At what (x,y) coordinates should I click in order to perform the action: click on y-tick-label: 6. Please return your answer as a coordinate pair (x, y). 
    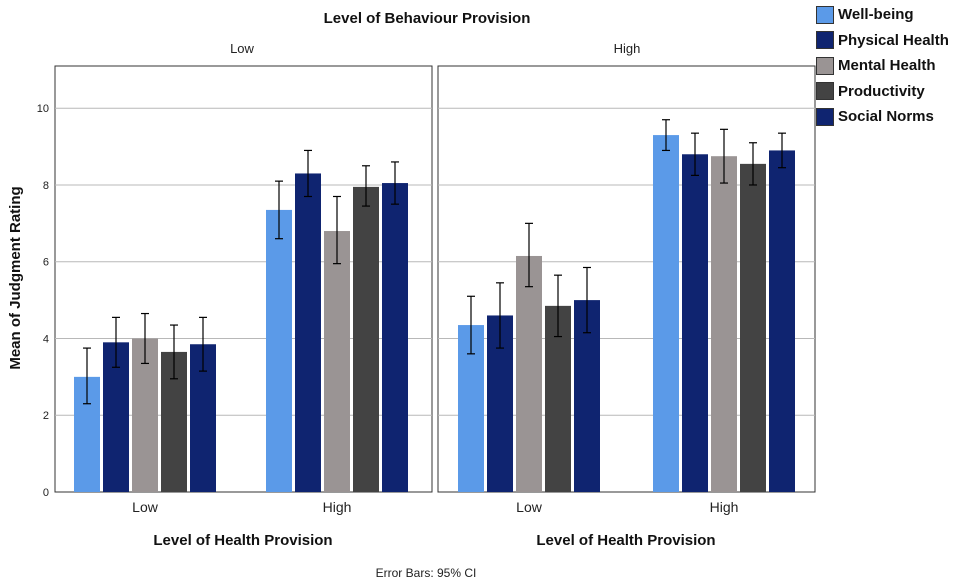
    Looking at the image, I should click on (46, 263).